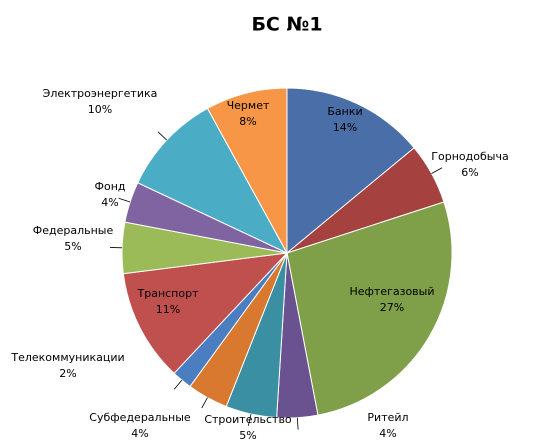  Describe the element at coordinates (100, 109) in the screenshot. I see `slice-value-label: 10%` at that location.